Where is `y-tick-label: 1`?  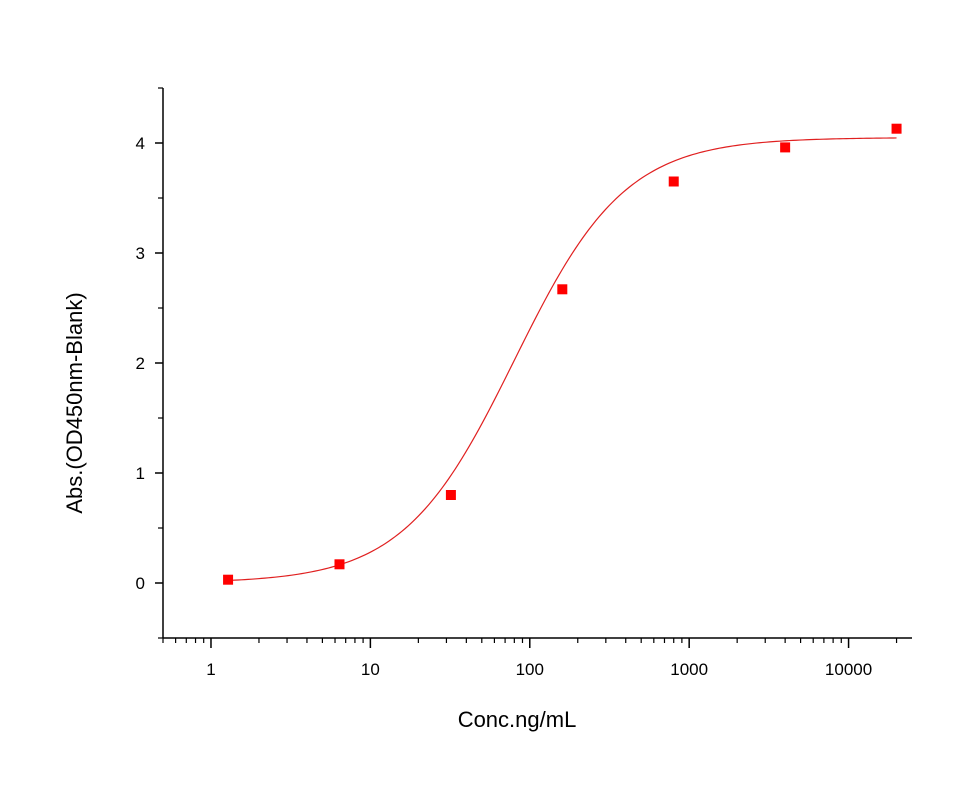 y-tick-label: 1 is located at coordinates (140, 473).